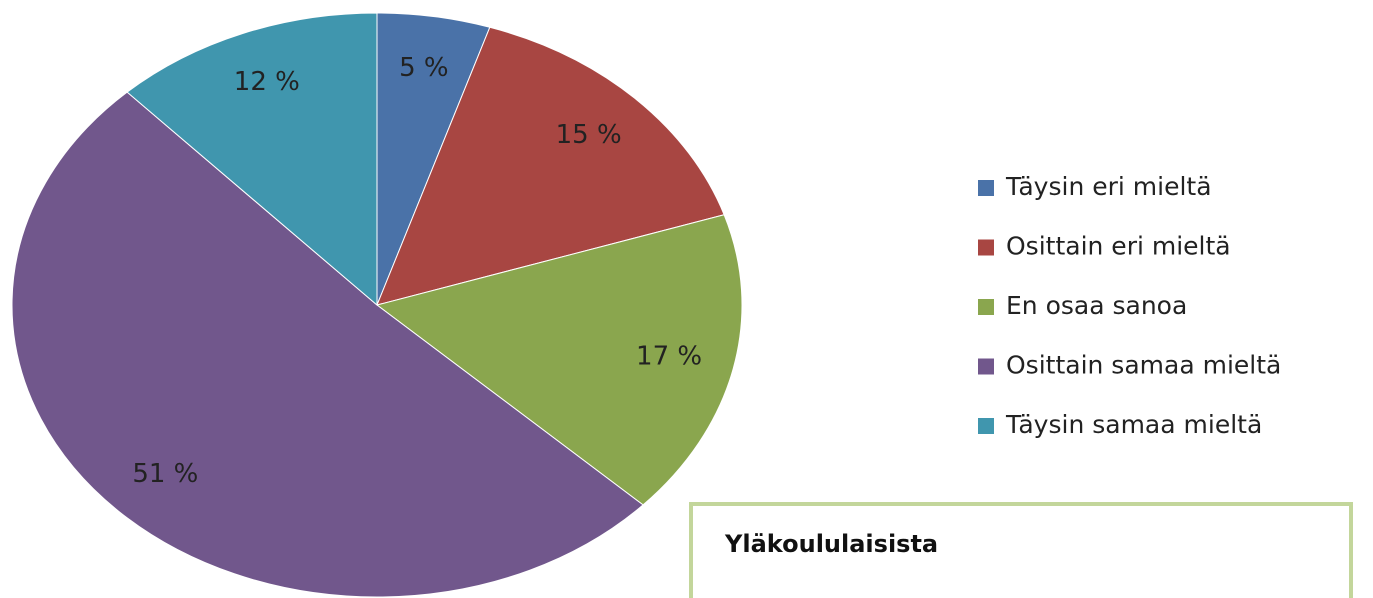 The width and height of the screenshot is (1373, 598). What do you see at coordinates (424, 68) in the screenshot?
I see `data-label: 5 %` at bounding box center [424, 68].